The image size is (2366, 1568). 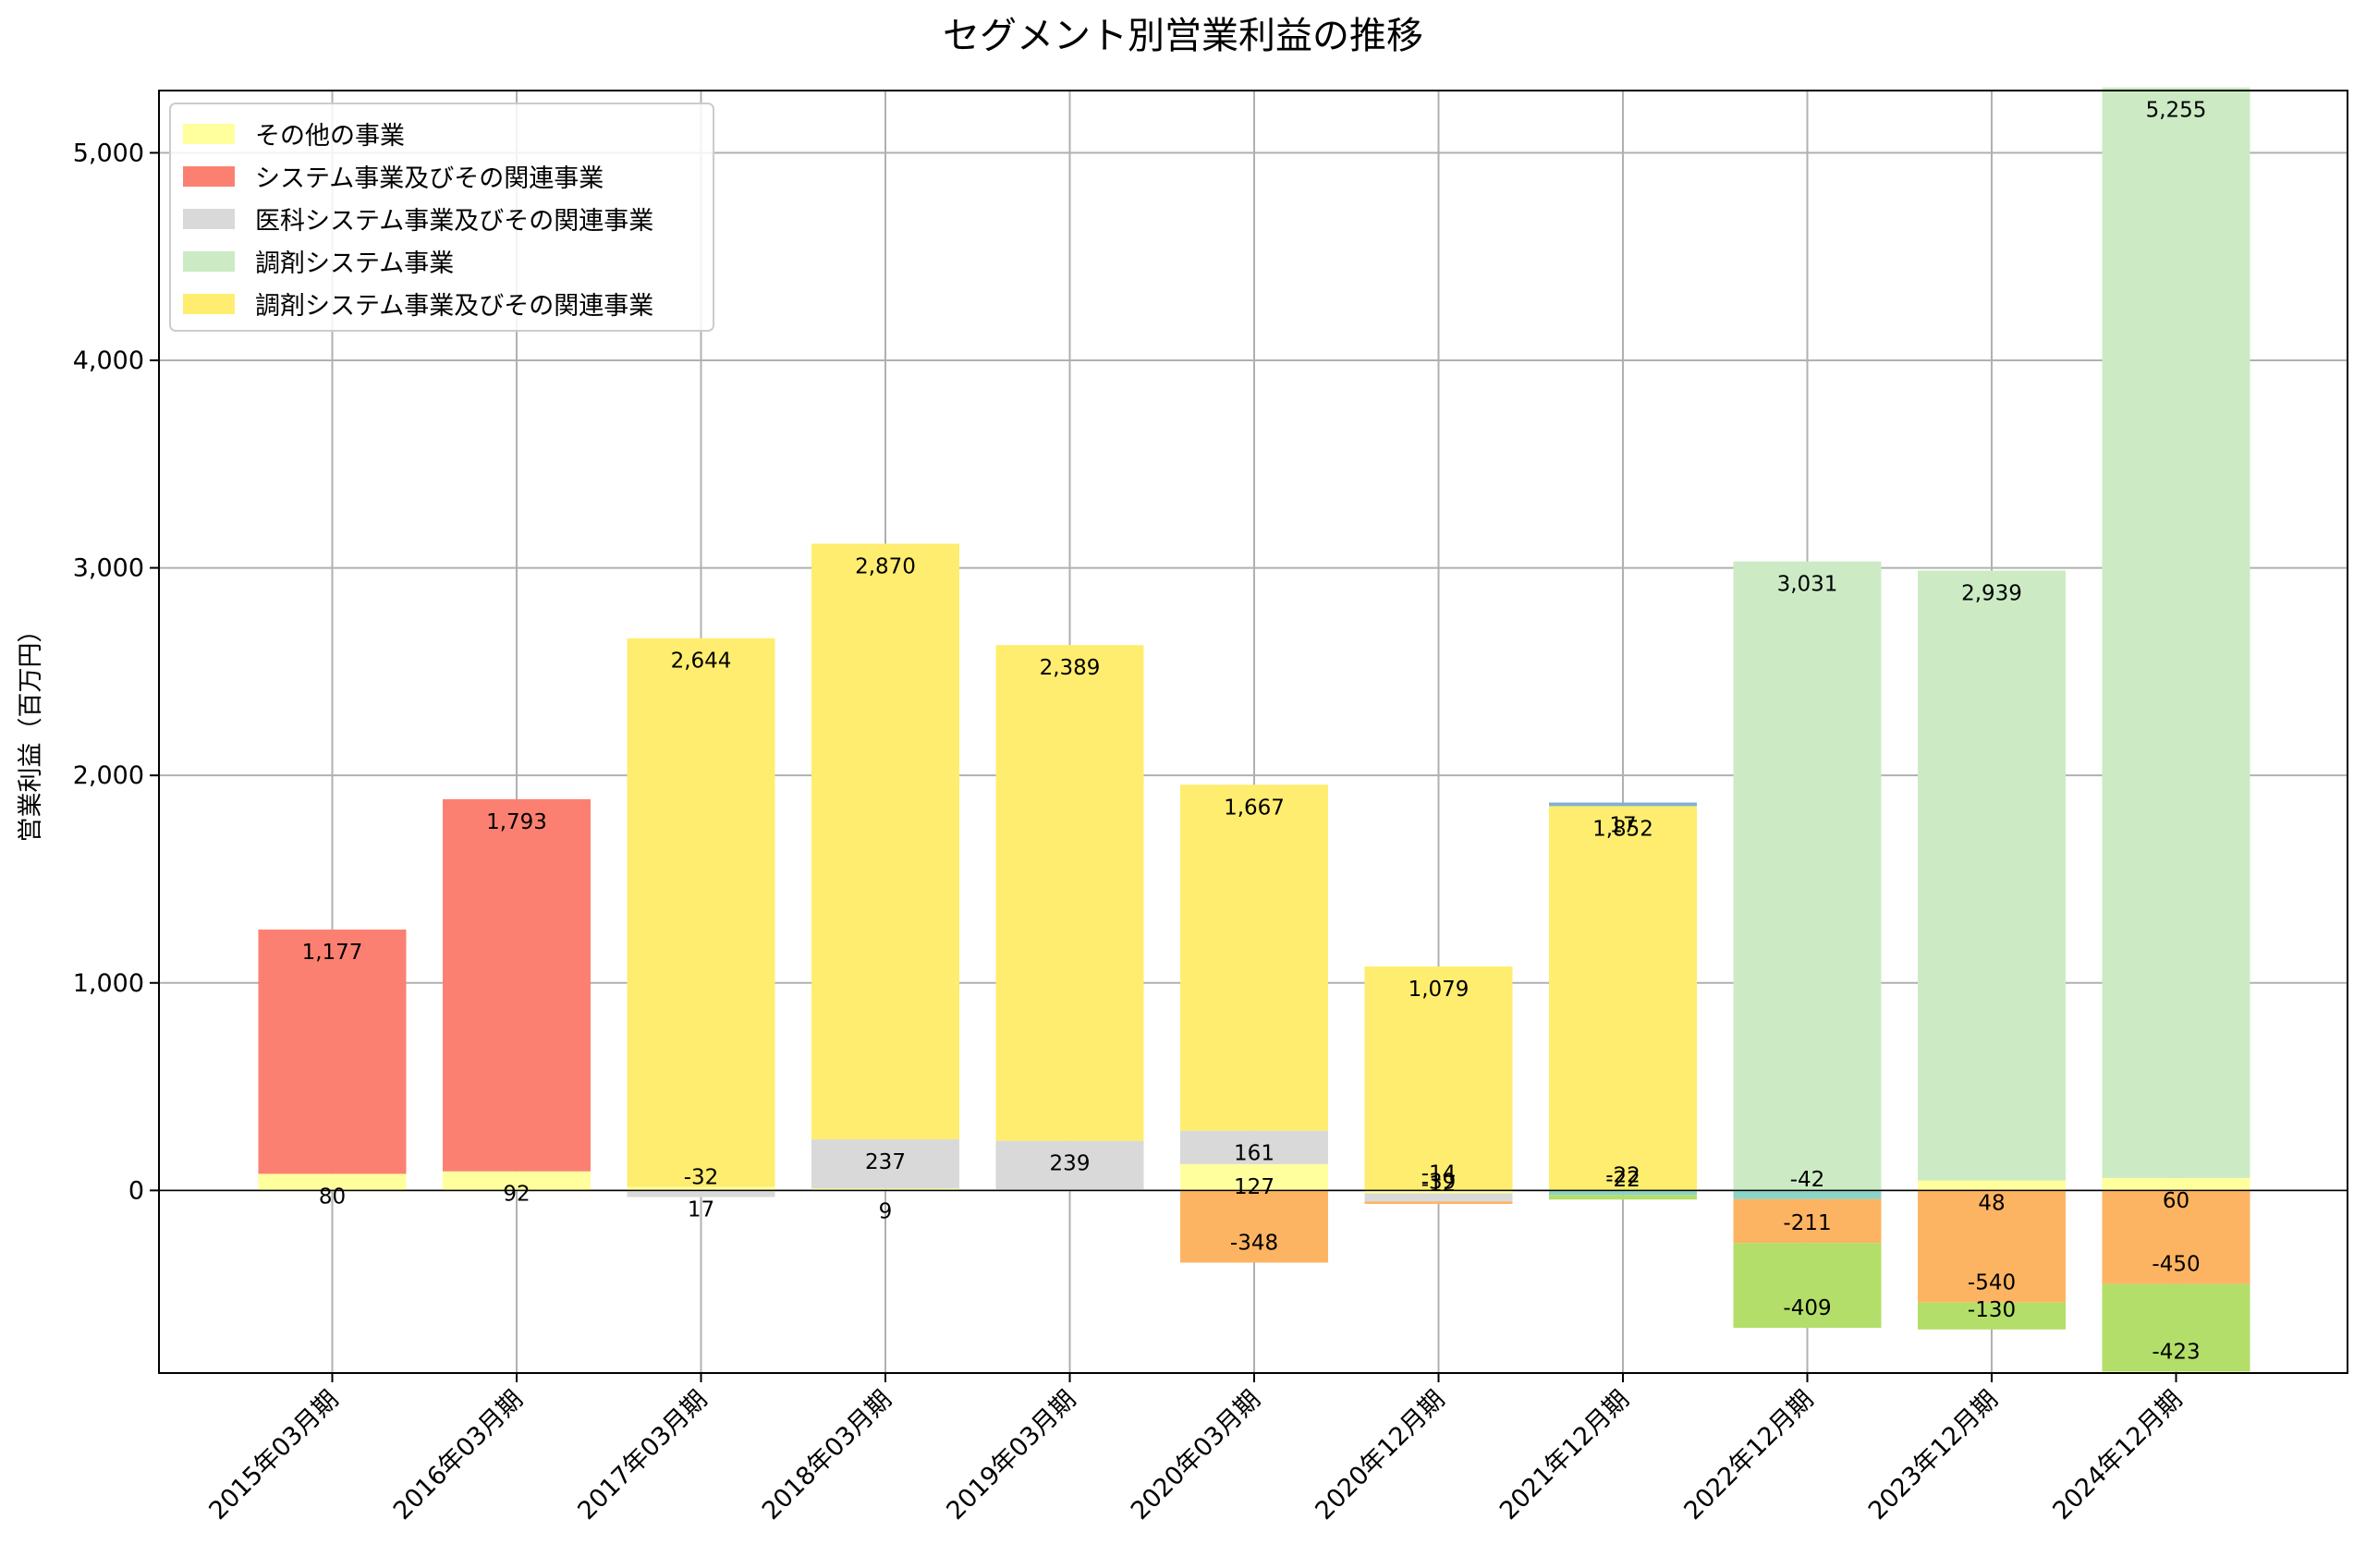 I want to click on data-label: 1,079, so click(x=1440, y=990).